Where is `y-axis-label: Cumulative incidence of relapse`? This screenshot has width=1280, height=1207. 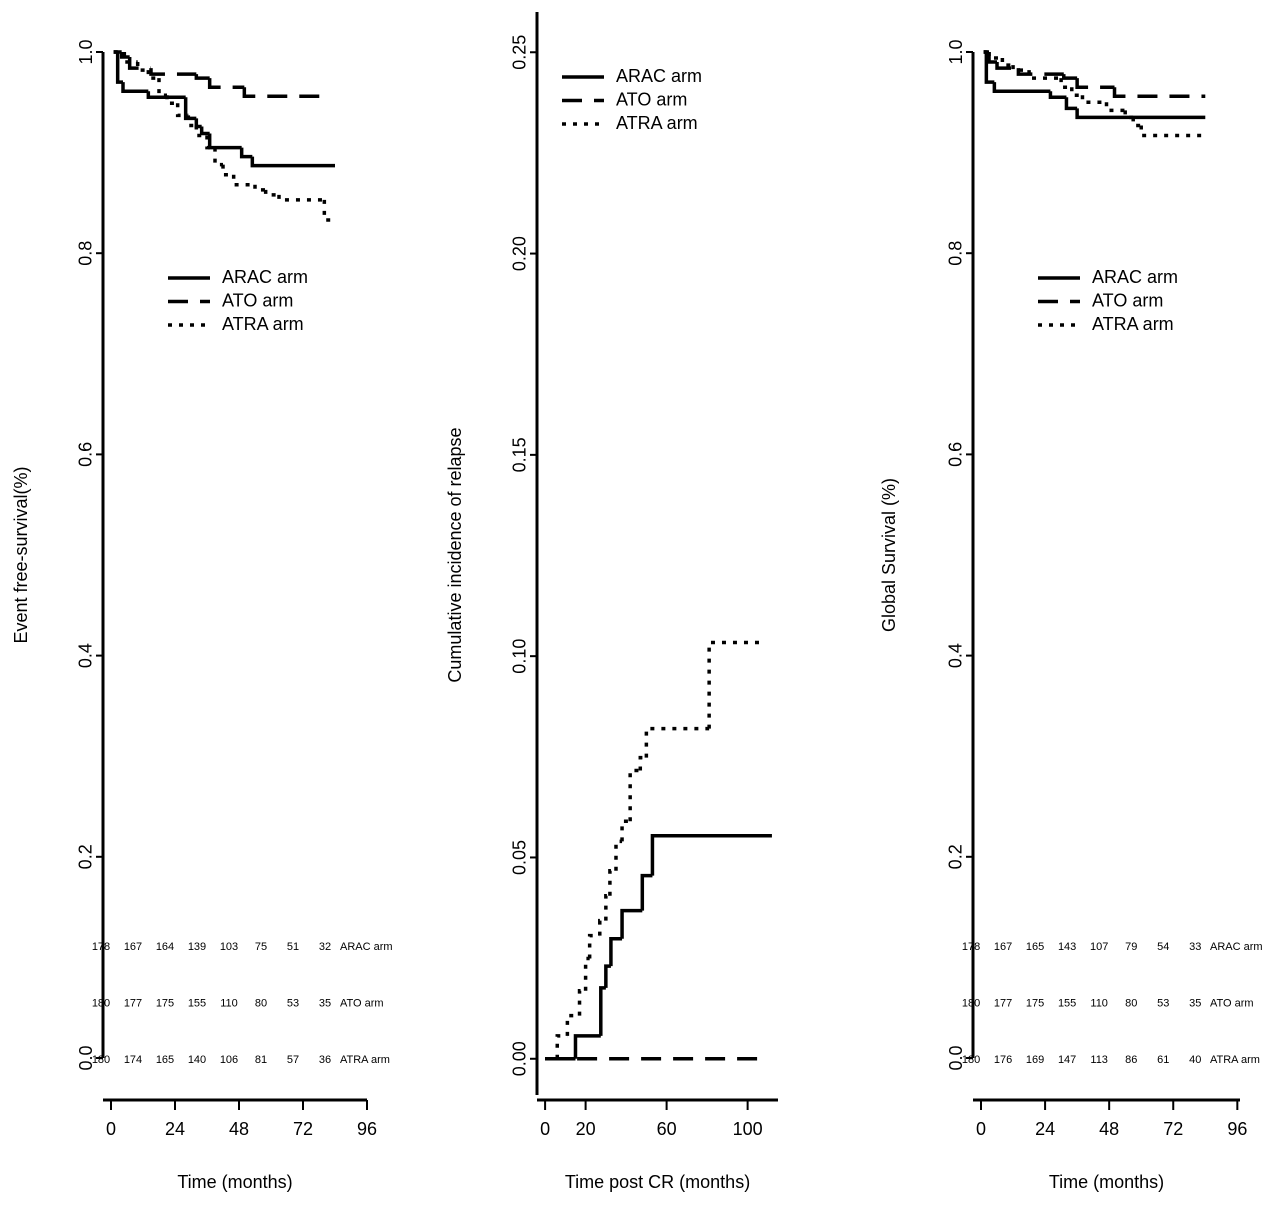 y-axis-label: Cumulative incidence of relapse is located at coordinates (455, 554).